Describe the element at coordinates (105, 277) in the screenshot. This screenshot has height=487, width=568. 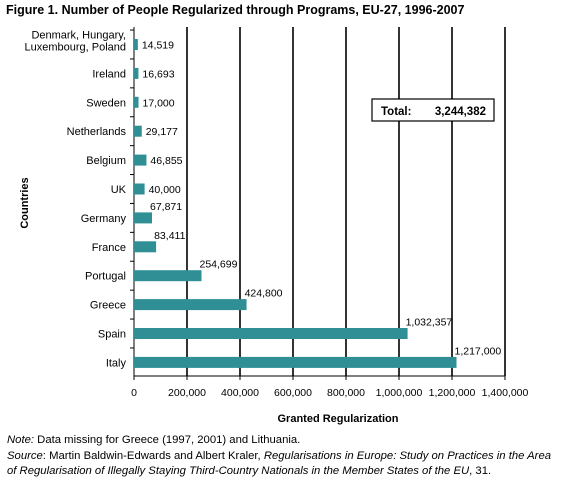
I see `category-label: Portugal` at that location.